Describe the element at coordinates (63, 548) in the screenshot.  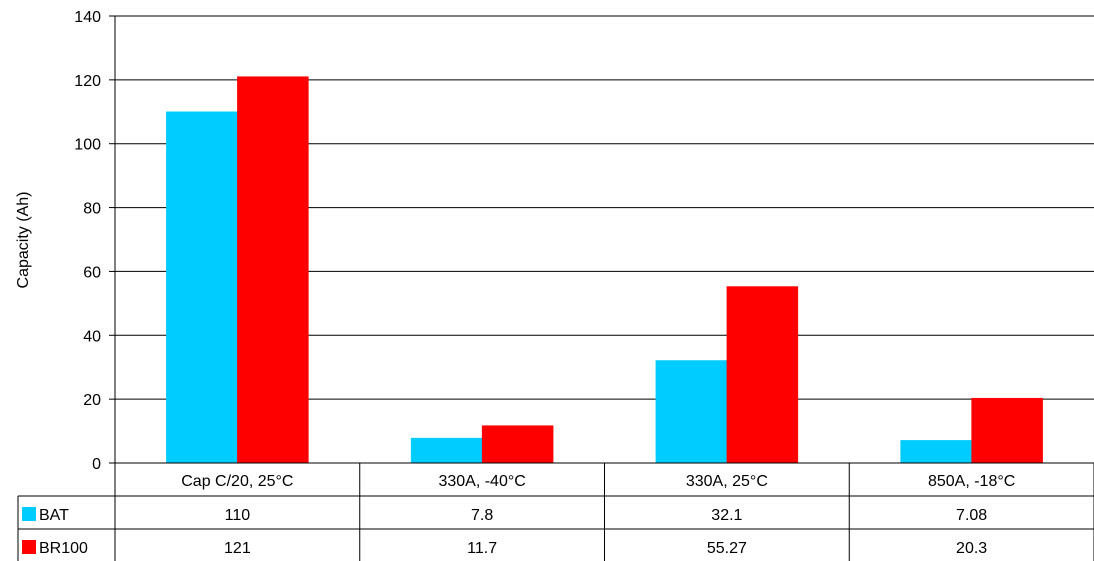
I see `legend-label-br100: BR100` at that location.